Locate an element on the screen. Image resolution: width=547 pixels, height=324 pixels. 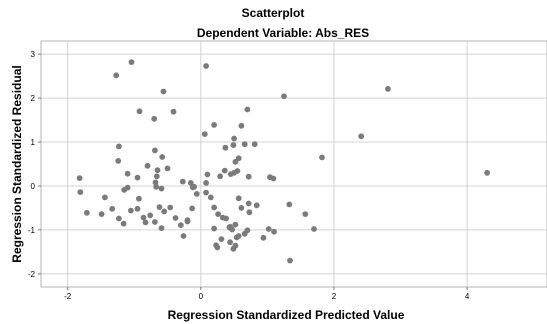
chart-subtitle: Dependent Variable: Abs_RES is located at coordinates (283, 33).